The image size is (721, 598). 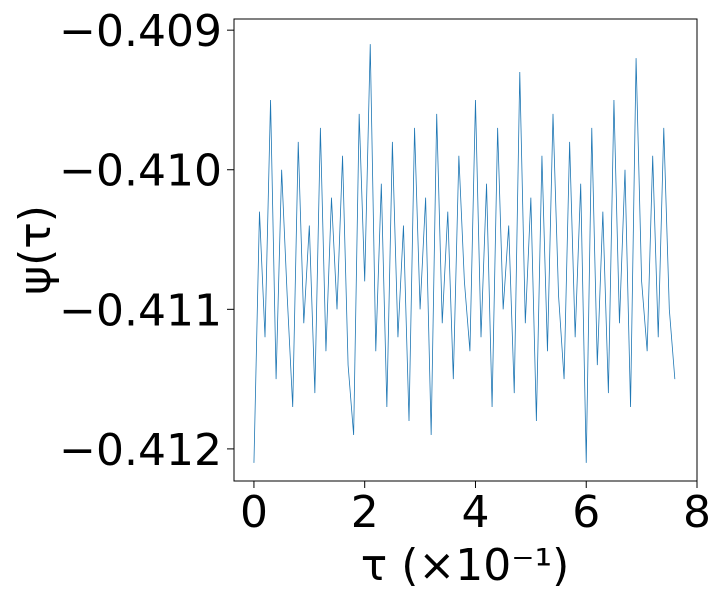 I want to click on y-tick-label: −0.410, so click(x=140, y=171).